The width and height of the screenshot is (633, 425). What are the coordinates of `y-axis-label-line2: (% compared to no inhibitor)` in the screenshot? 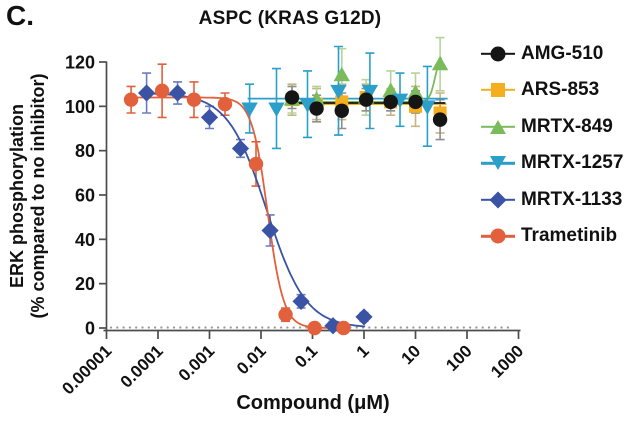 It's located at (38, 196).